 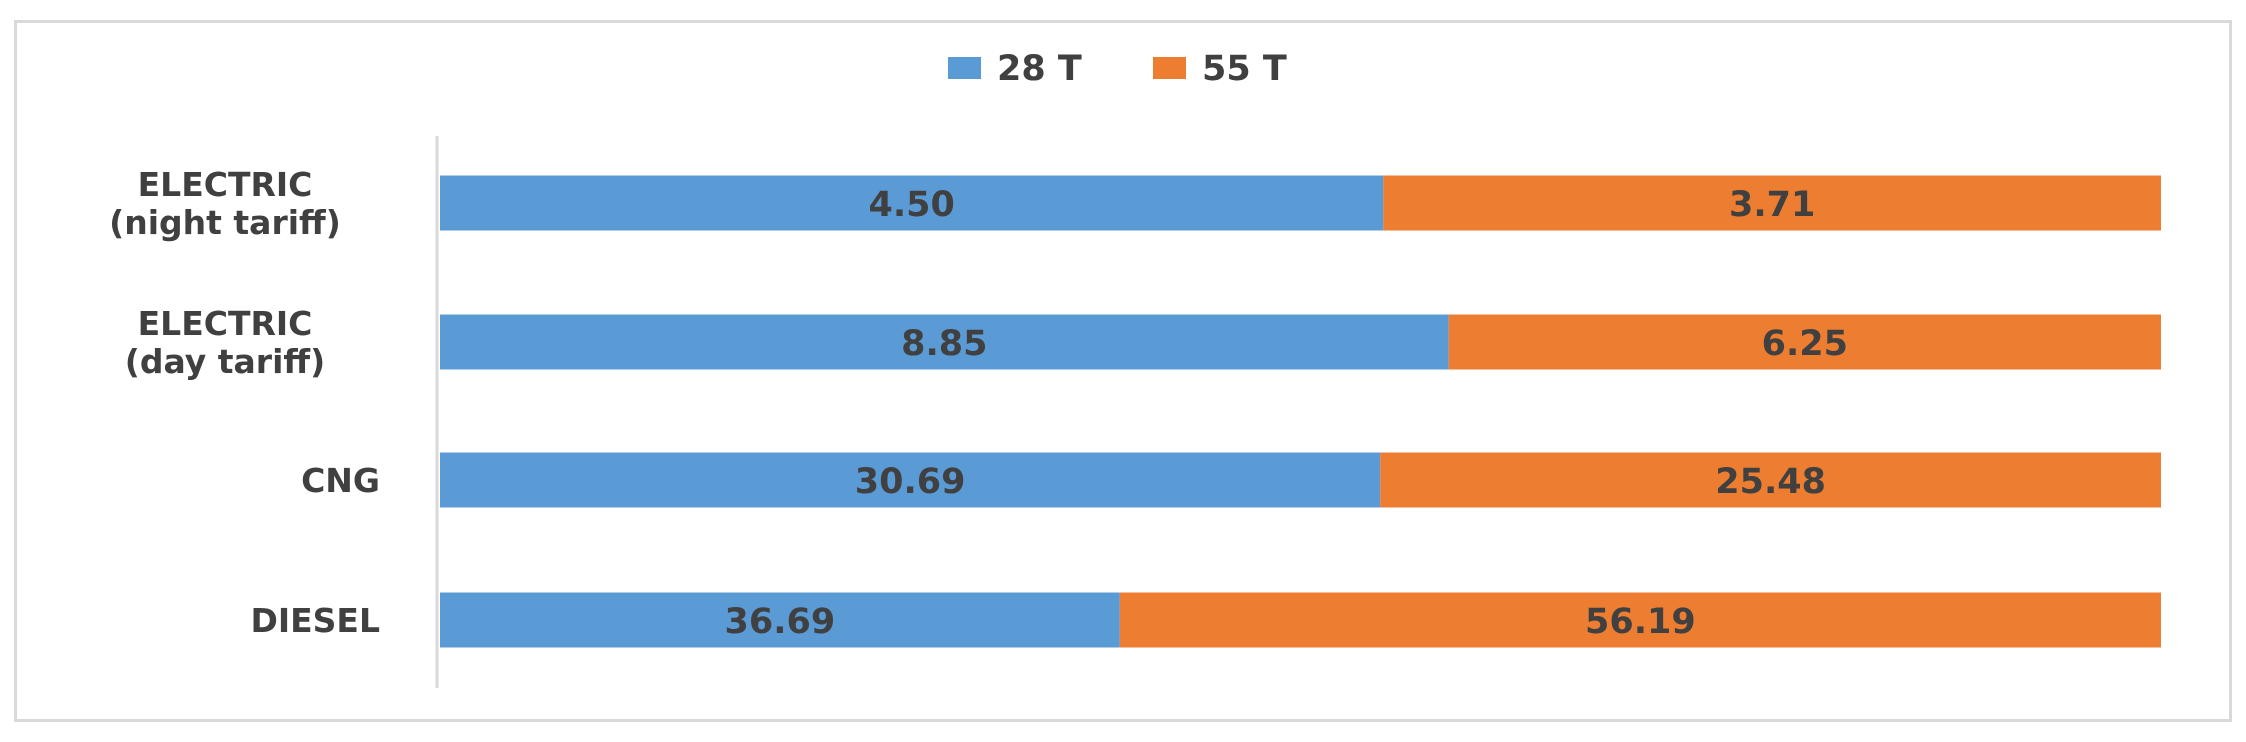 I want to click on category-label-diesel: DIESEL, so click(x=315, y=620).